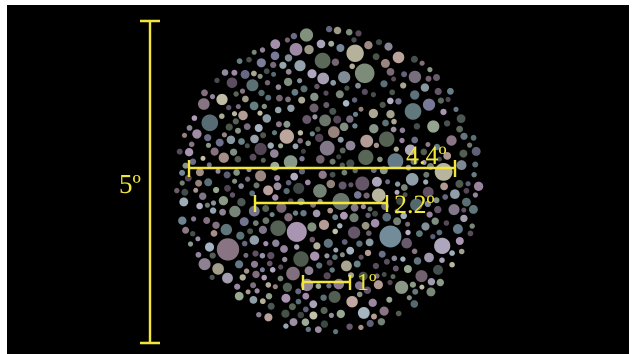 This screenshot has width=636, height=354. Describe the element at coordinates (130, 184) in the screenshot. I see `label-5-degrees: 5º` at that location.